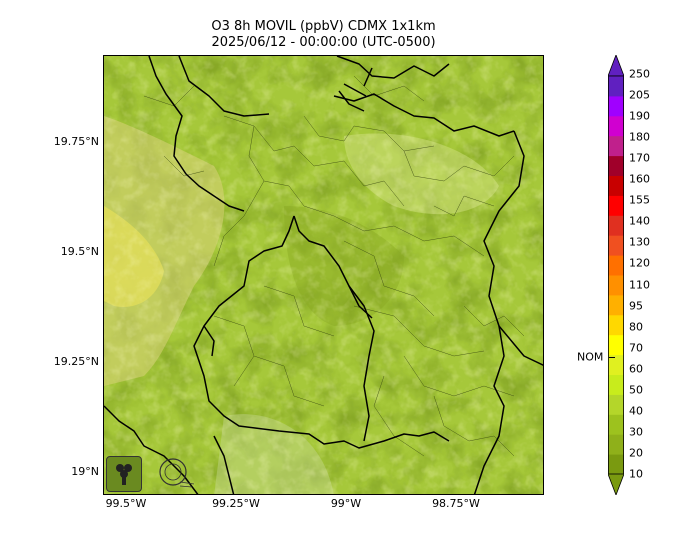 This screenshot has height=550, width=700. Describe the element at coordinates (636, 327) in the screenshot. I see `colorbar-tick-label: 80` at that location.